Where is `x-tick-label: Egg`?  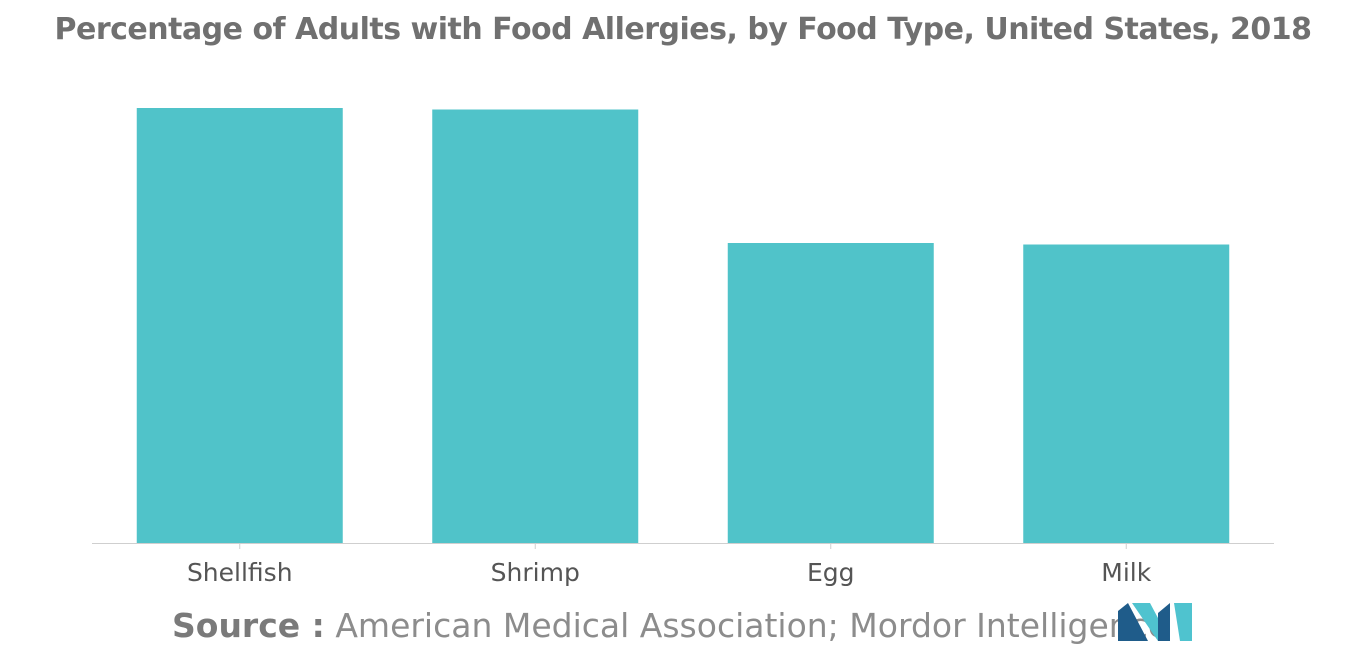 x-tick-label: Egg is located at coordinates (831, 572).